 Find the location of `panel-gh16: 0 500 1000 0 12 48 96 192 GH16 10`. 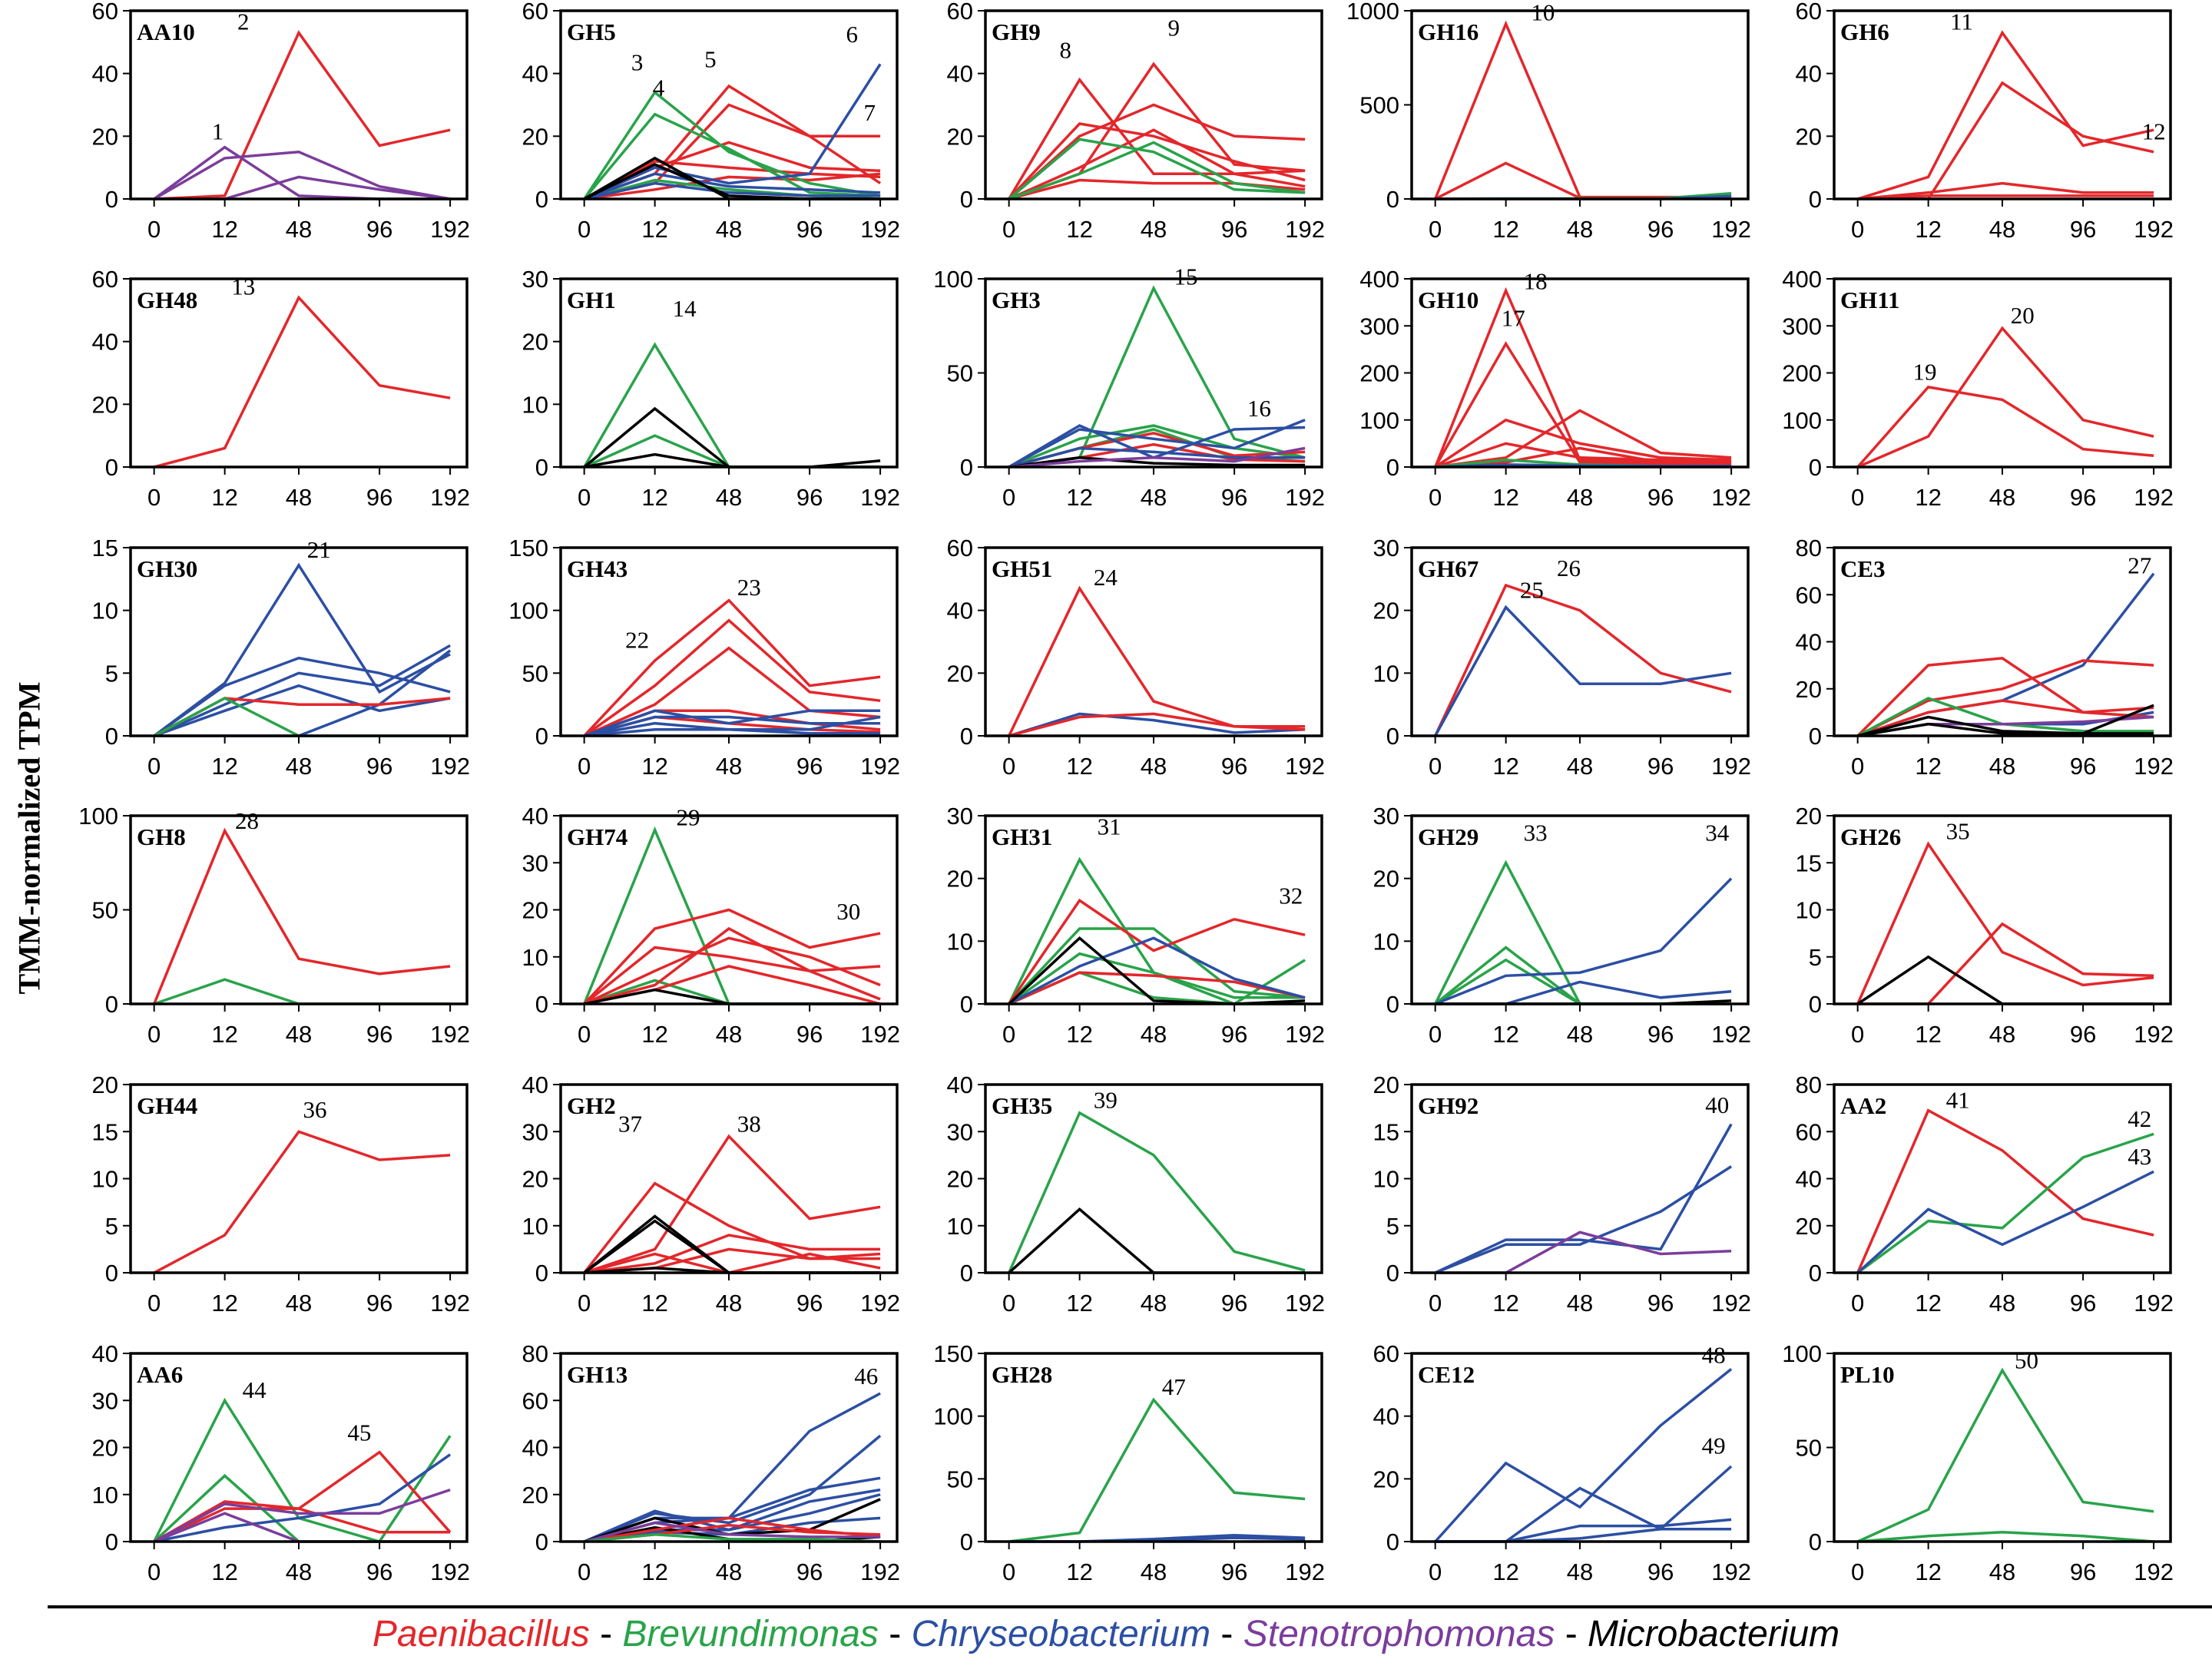

panel-gh16: 0 500 1000 0 12 48 96 192 GH16 10 is located at coordinates (1548, 121).